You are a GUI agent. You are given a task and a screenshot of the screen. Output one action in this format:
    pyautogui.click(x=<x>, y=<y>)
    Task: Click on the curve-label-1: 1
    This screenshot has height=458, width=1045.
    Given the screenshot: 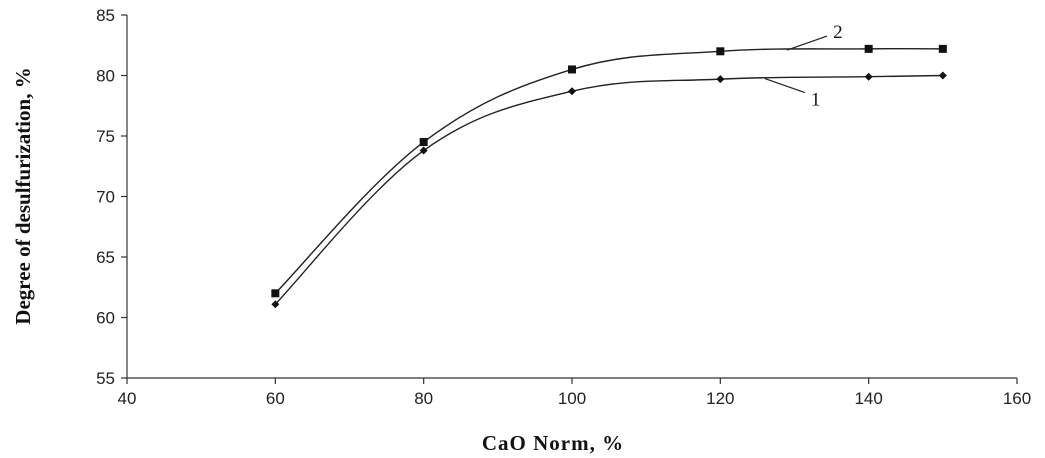 What is the action you would take?
    pyautogui.click(x=816, y=100)
    